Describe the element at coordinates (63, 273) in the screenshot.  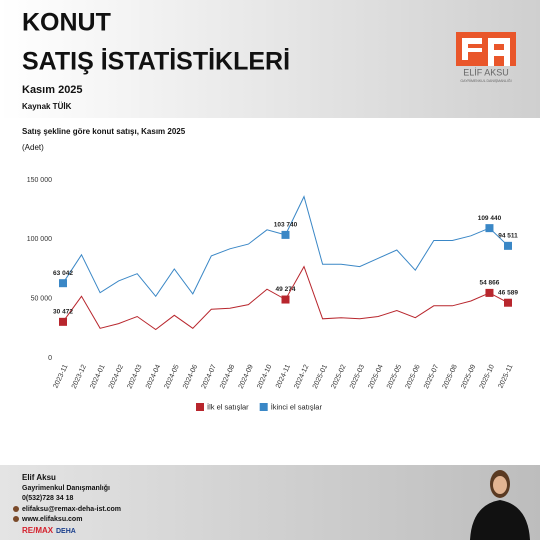
I see `value-label: 63 042` at that location.